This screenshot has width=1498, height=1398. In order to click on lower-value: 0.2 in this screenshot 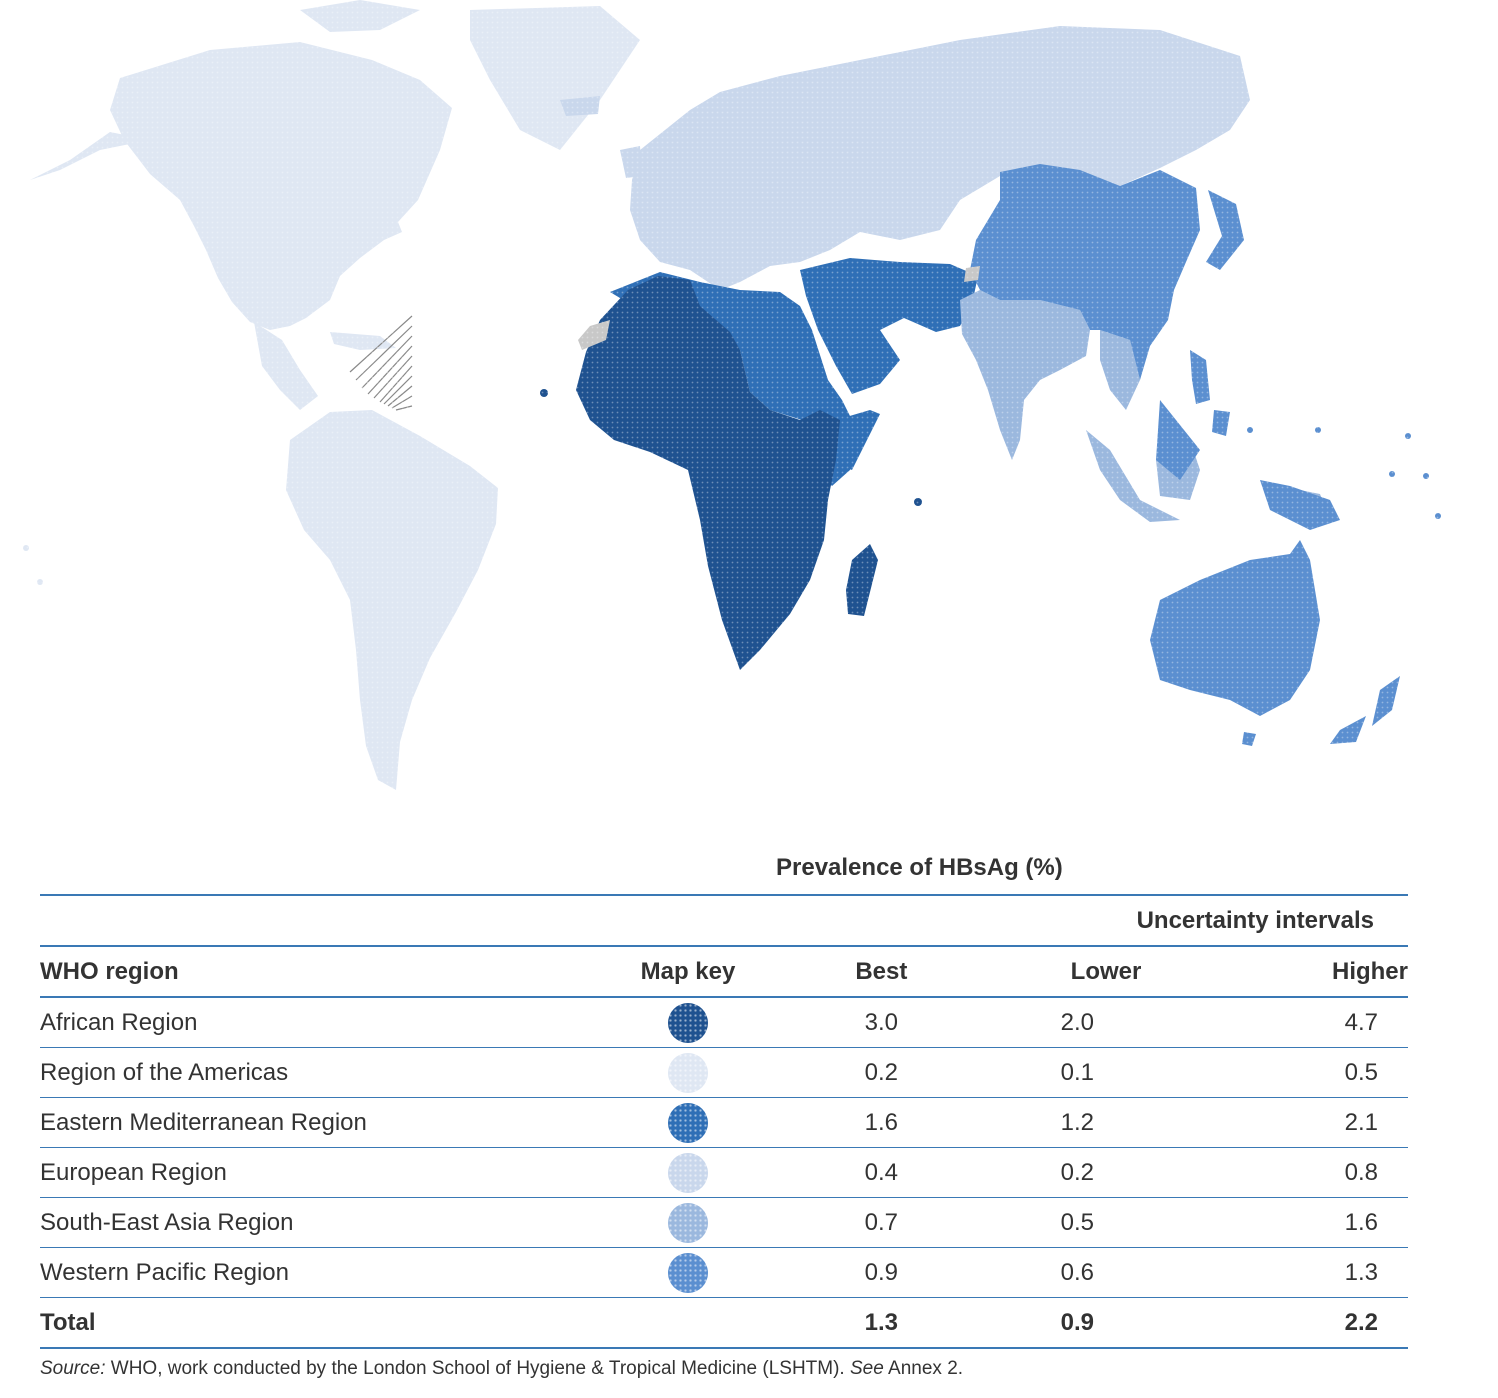, I will do `click(1092, 1172)`.